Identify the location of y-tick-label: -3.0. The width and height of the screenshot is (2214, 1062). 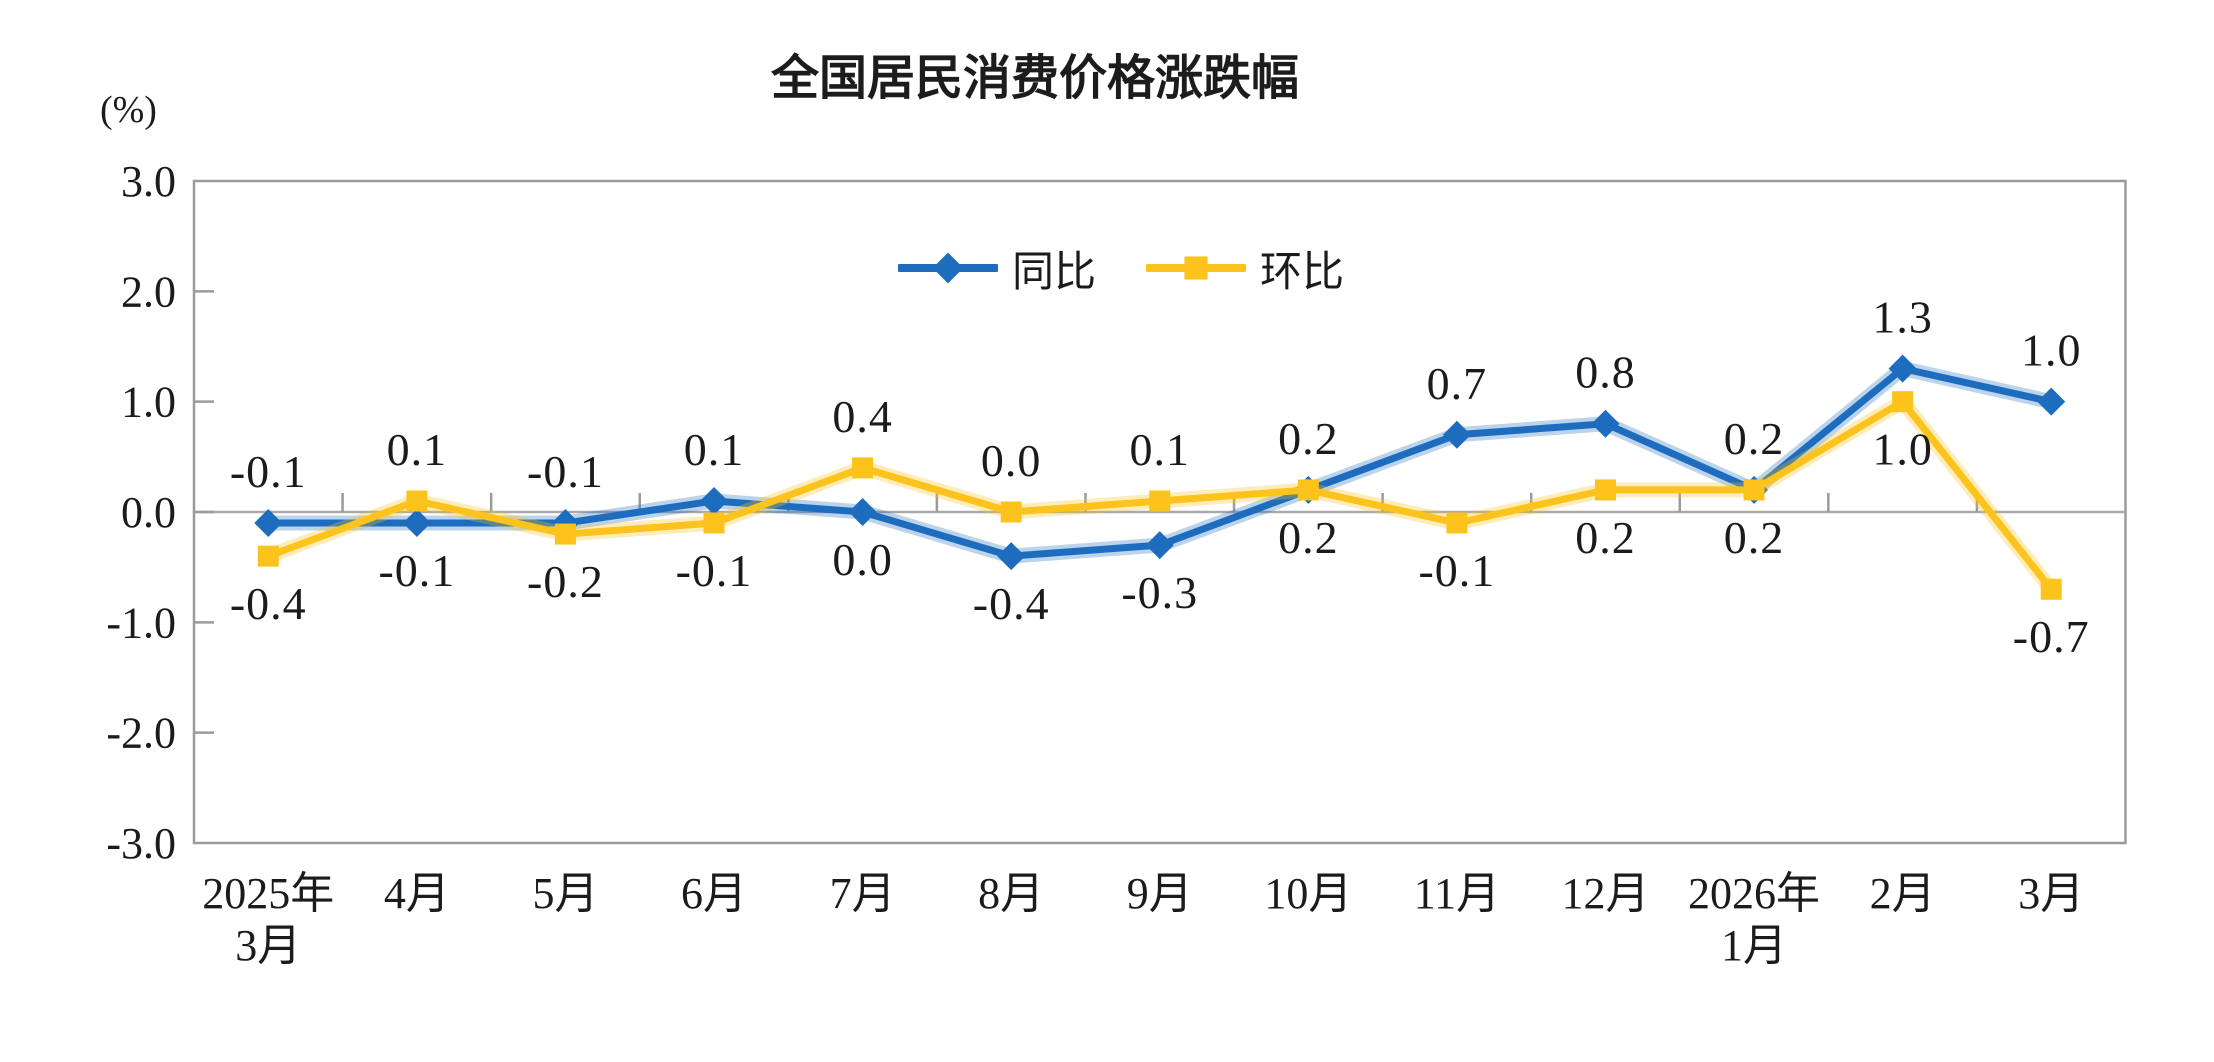
(141, 843).